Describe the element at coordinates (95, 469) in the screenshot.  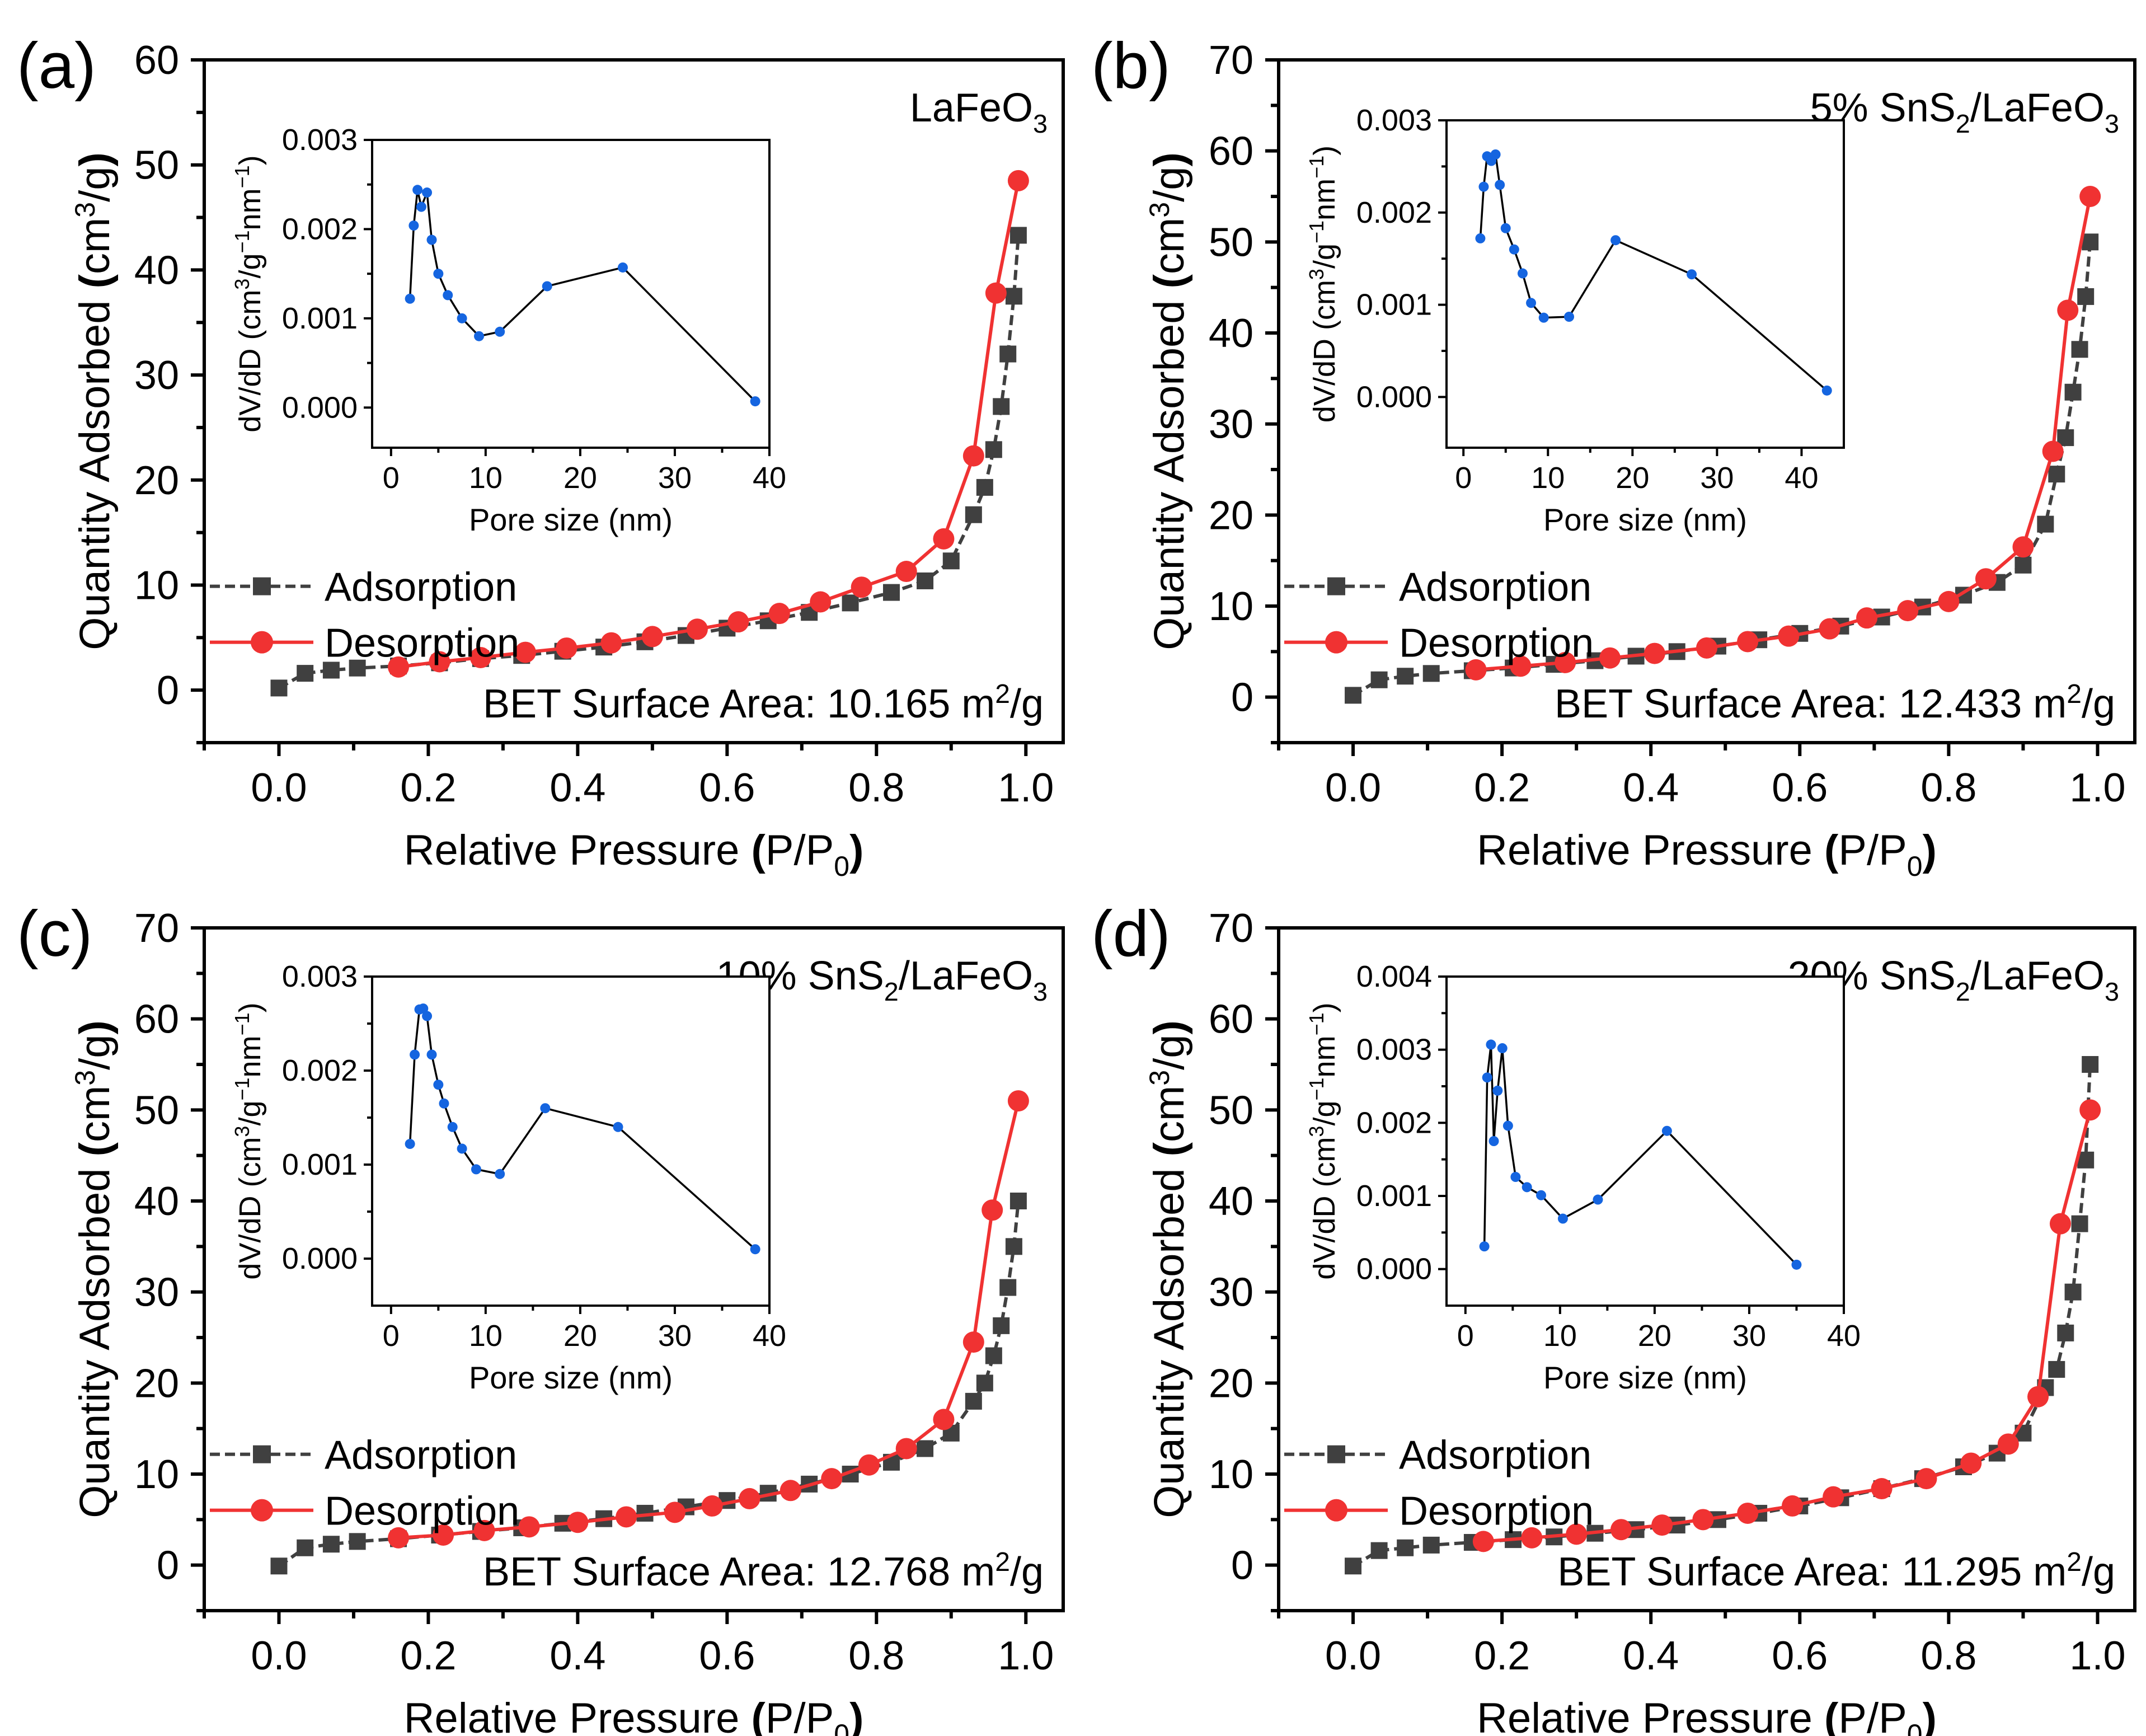
I see `y-axis-label-part: Quantity Adsorbed` at that location.